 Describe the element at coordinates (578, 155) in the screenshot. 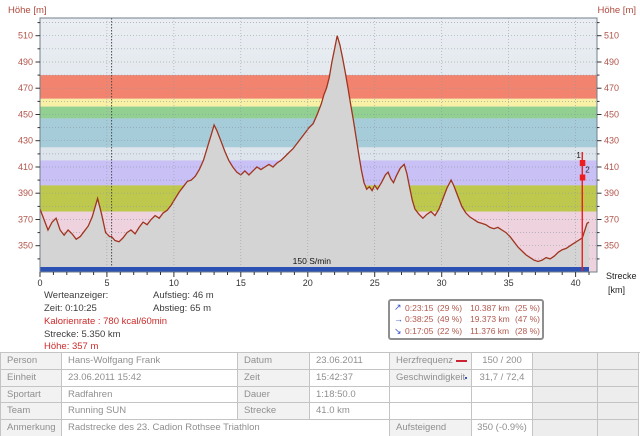

I see `end-marker-label-1: 1` at that location.